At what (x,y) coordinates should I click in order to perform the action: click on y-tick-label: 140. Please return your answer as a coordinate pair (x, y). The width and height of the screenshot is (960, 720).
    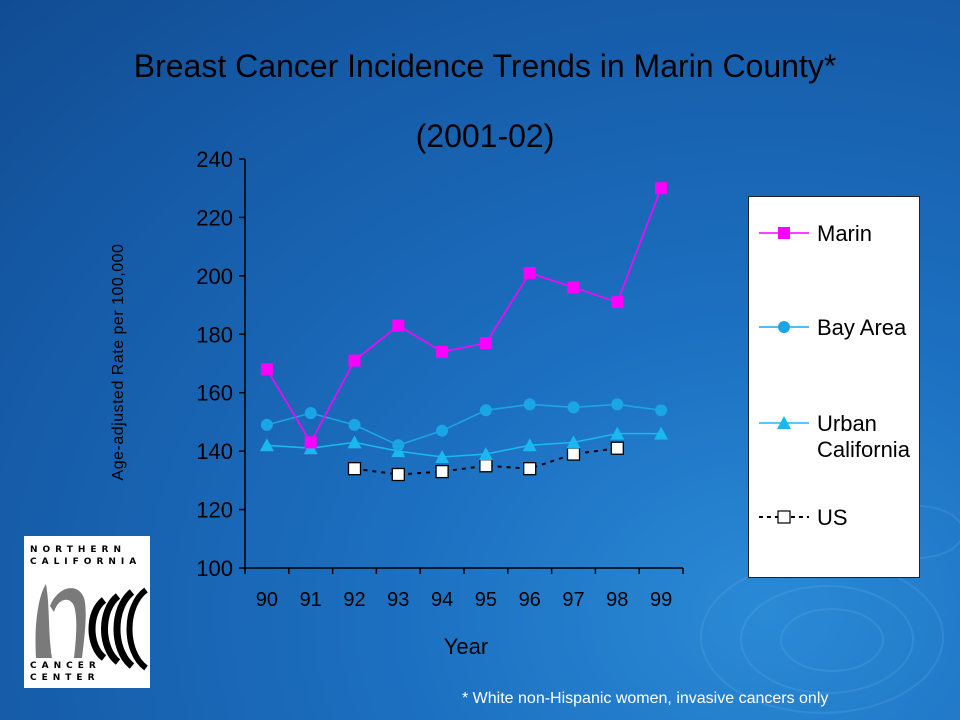
    Looking at the image, I should click on (214, 451).